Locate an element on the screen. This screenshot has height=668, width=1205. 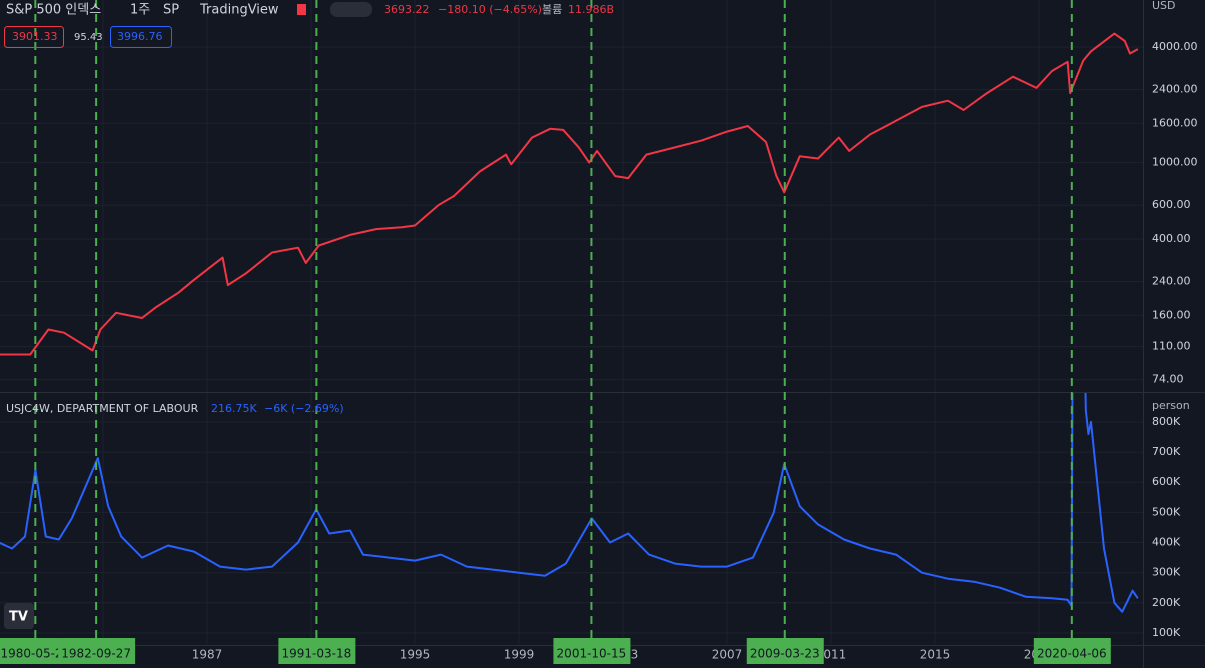
logo-mark: TV is located at coordinates (18, 617).